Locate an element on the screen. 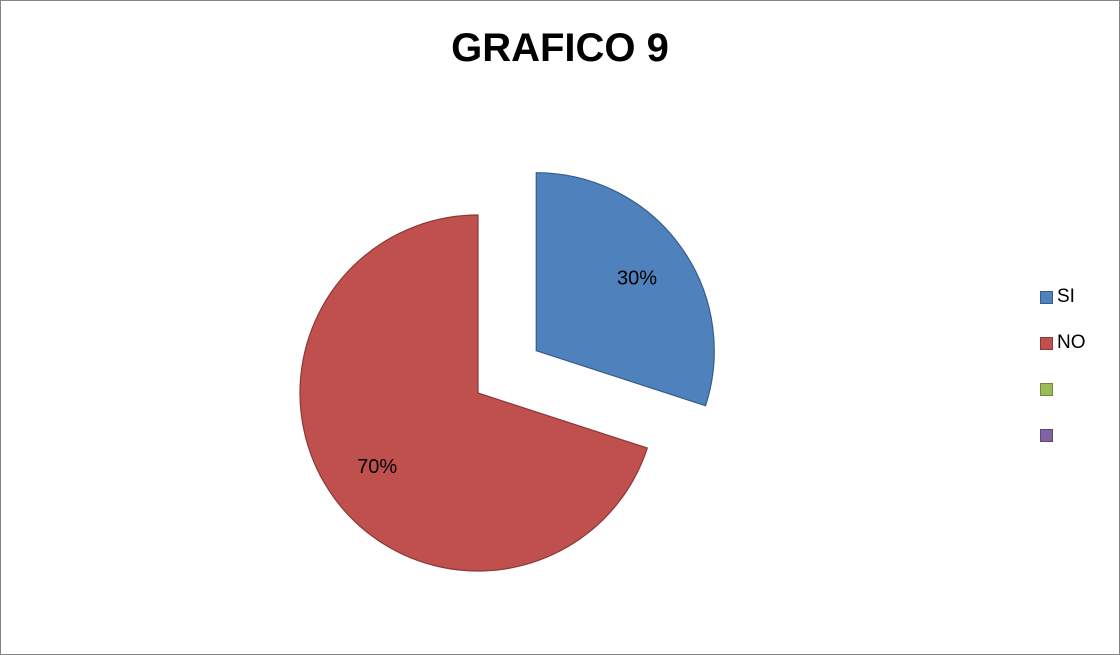  pie-slice-si is located at coordinates (625, 289).